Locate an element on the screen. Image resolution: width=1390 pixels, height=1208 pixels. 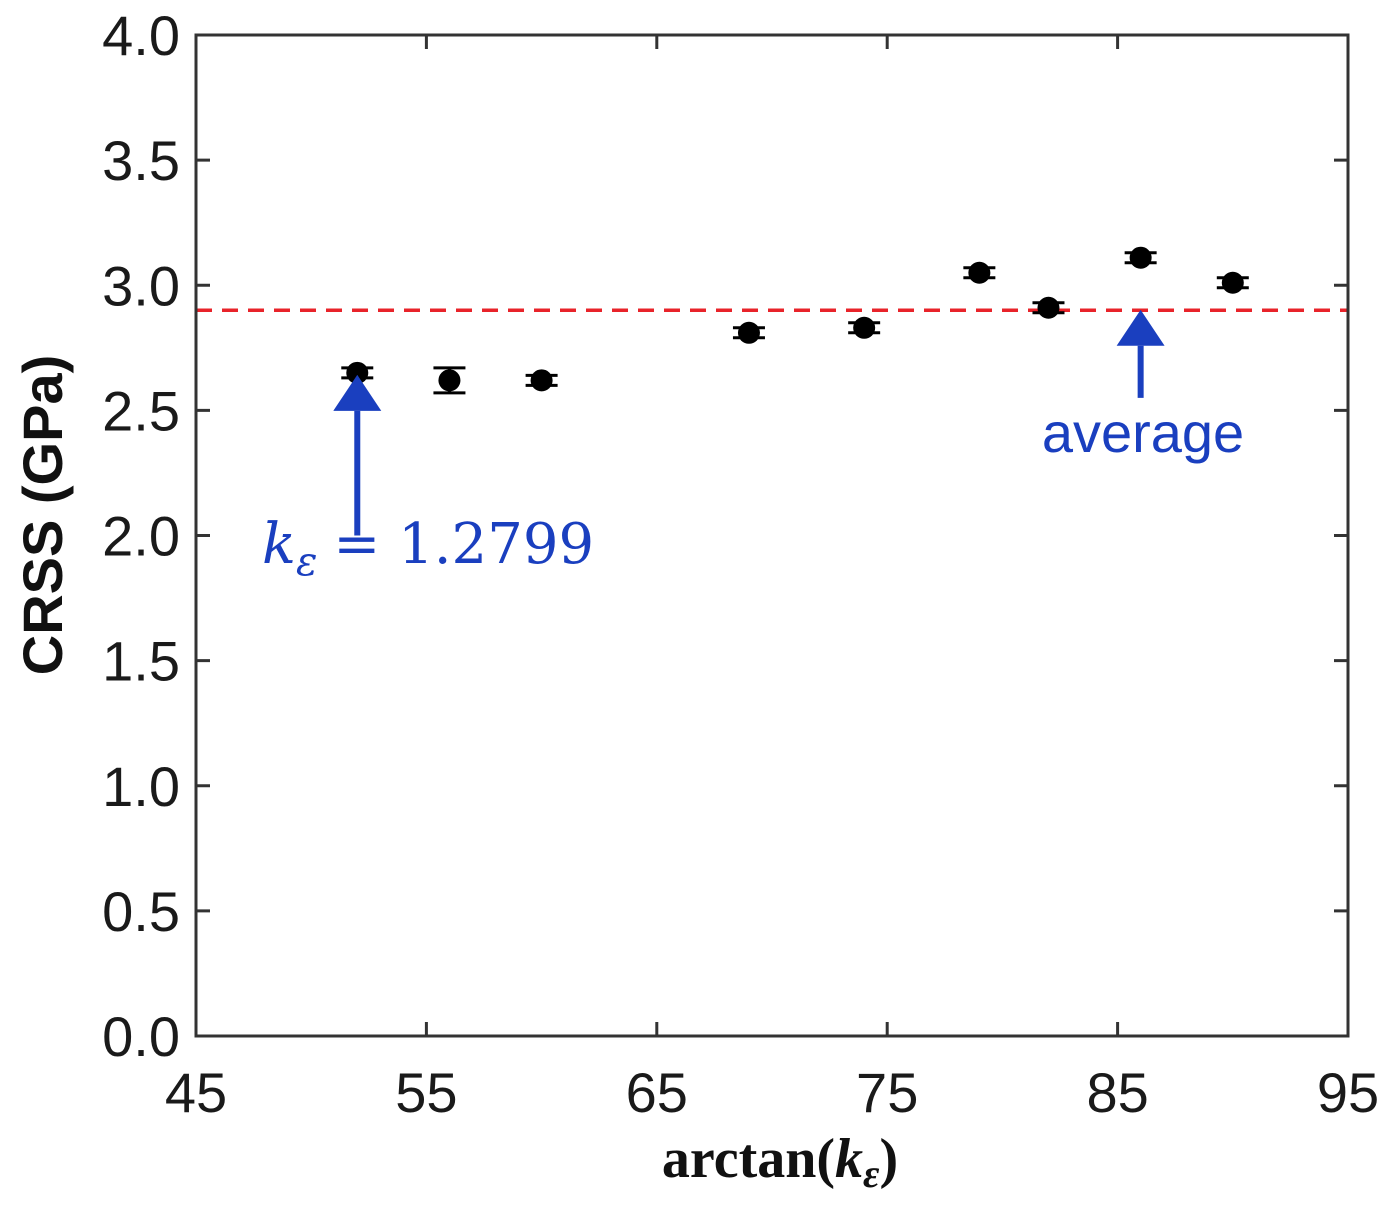
y-tick-label: 3.5 is located at coordinates (141, 160).